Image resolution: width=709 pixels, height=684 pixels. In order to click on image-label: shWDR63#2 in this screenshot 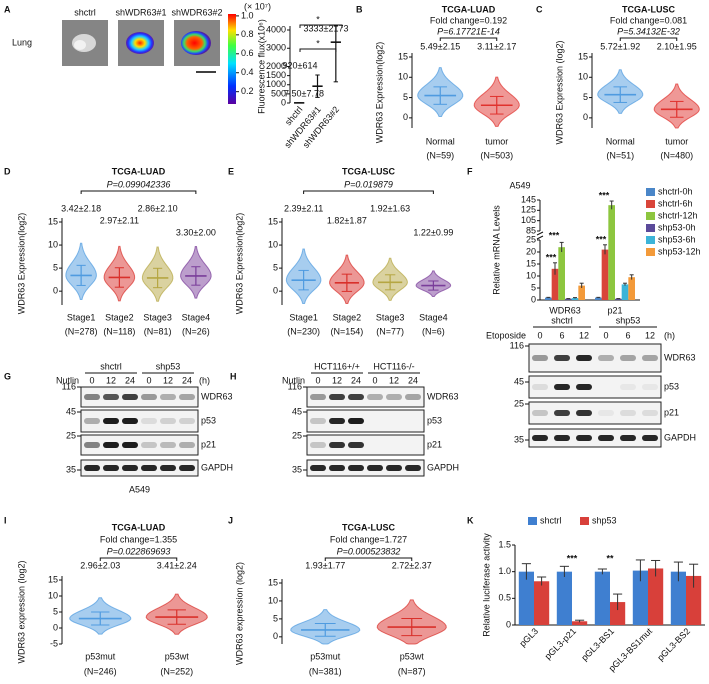, I will do `click(196, 12)`.